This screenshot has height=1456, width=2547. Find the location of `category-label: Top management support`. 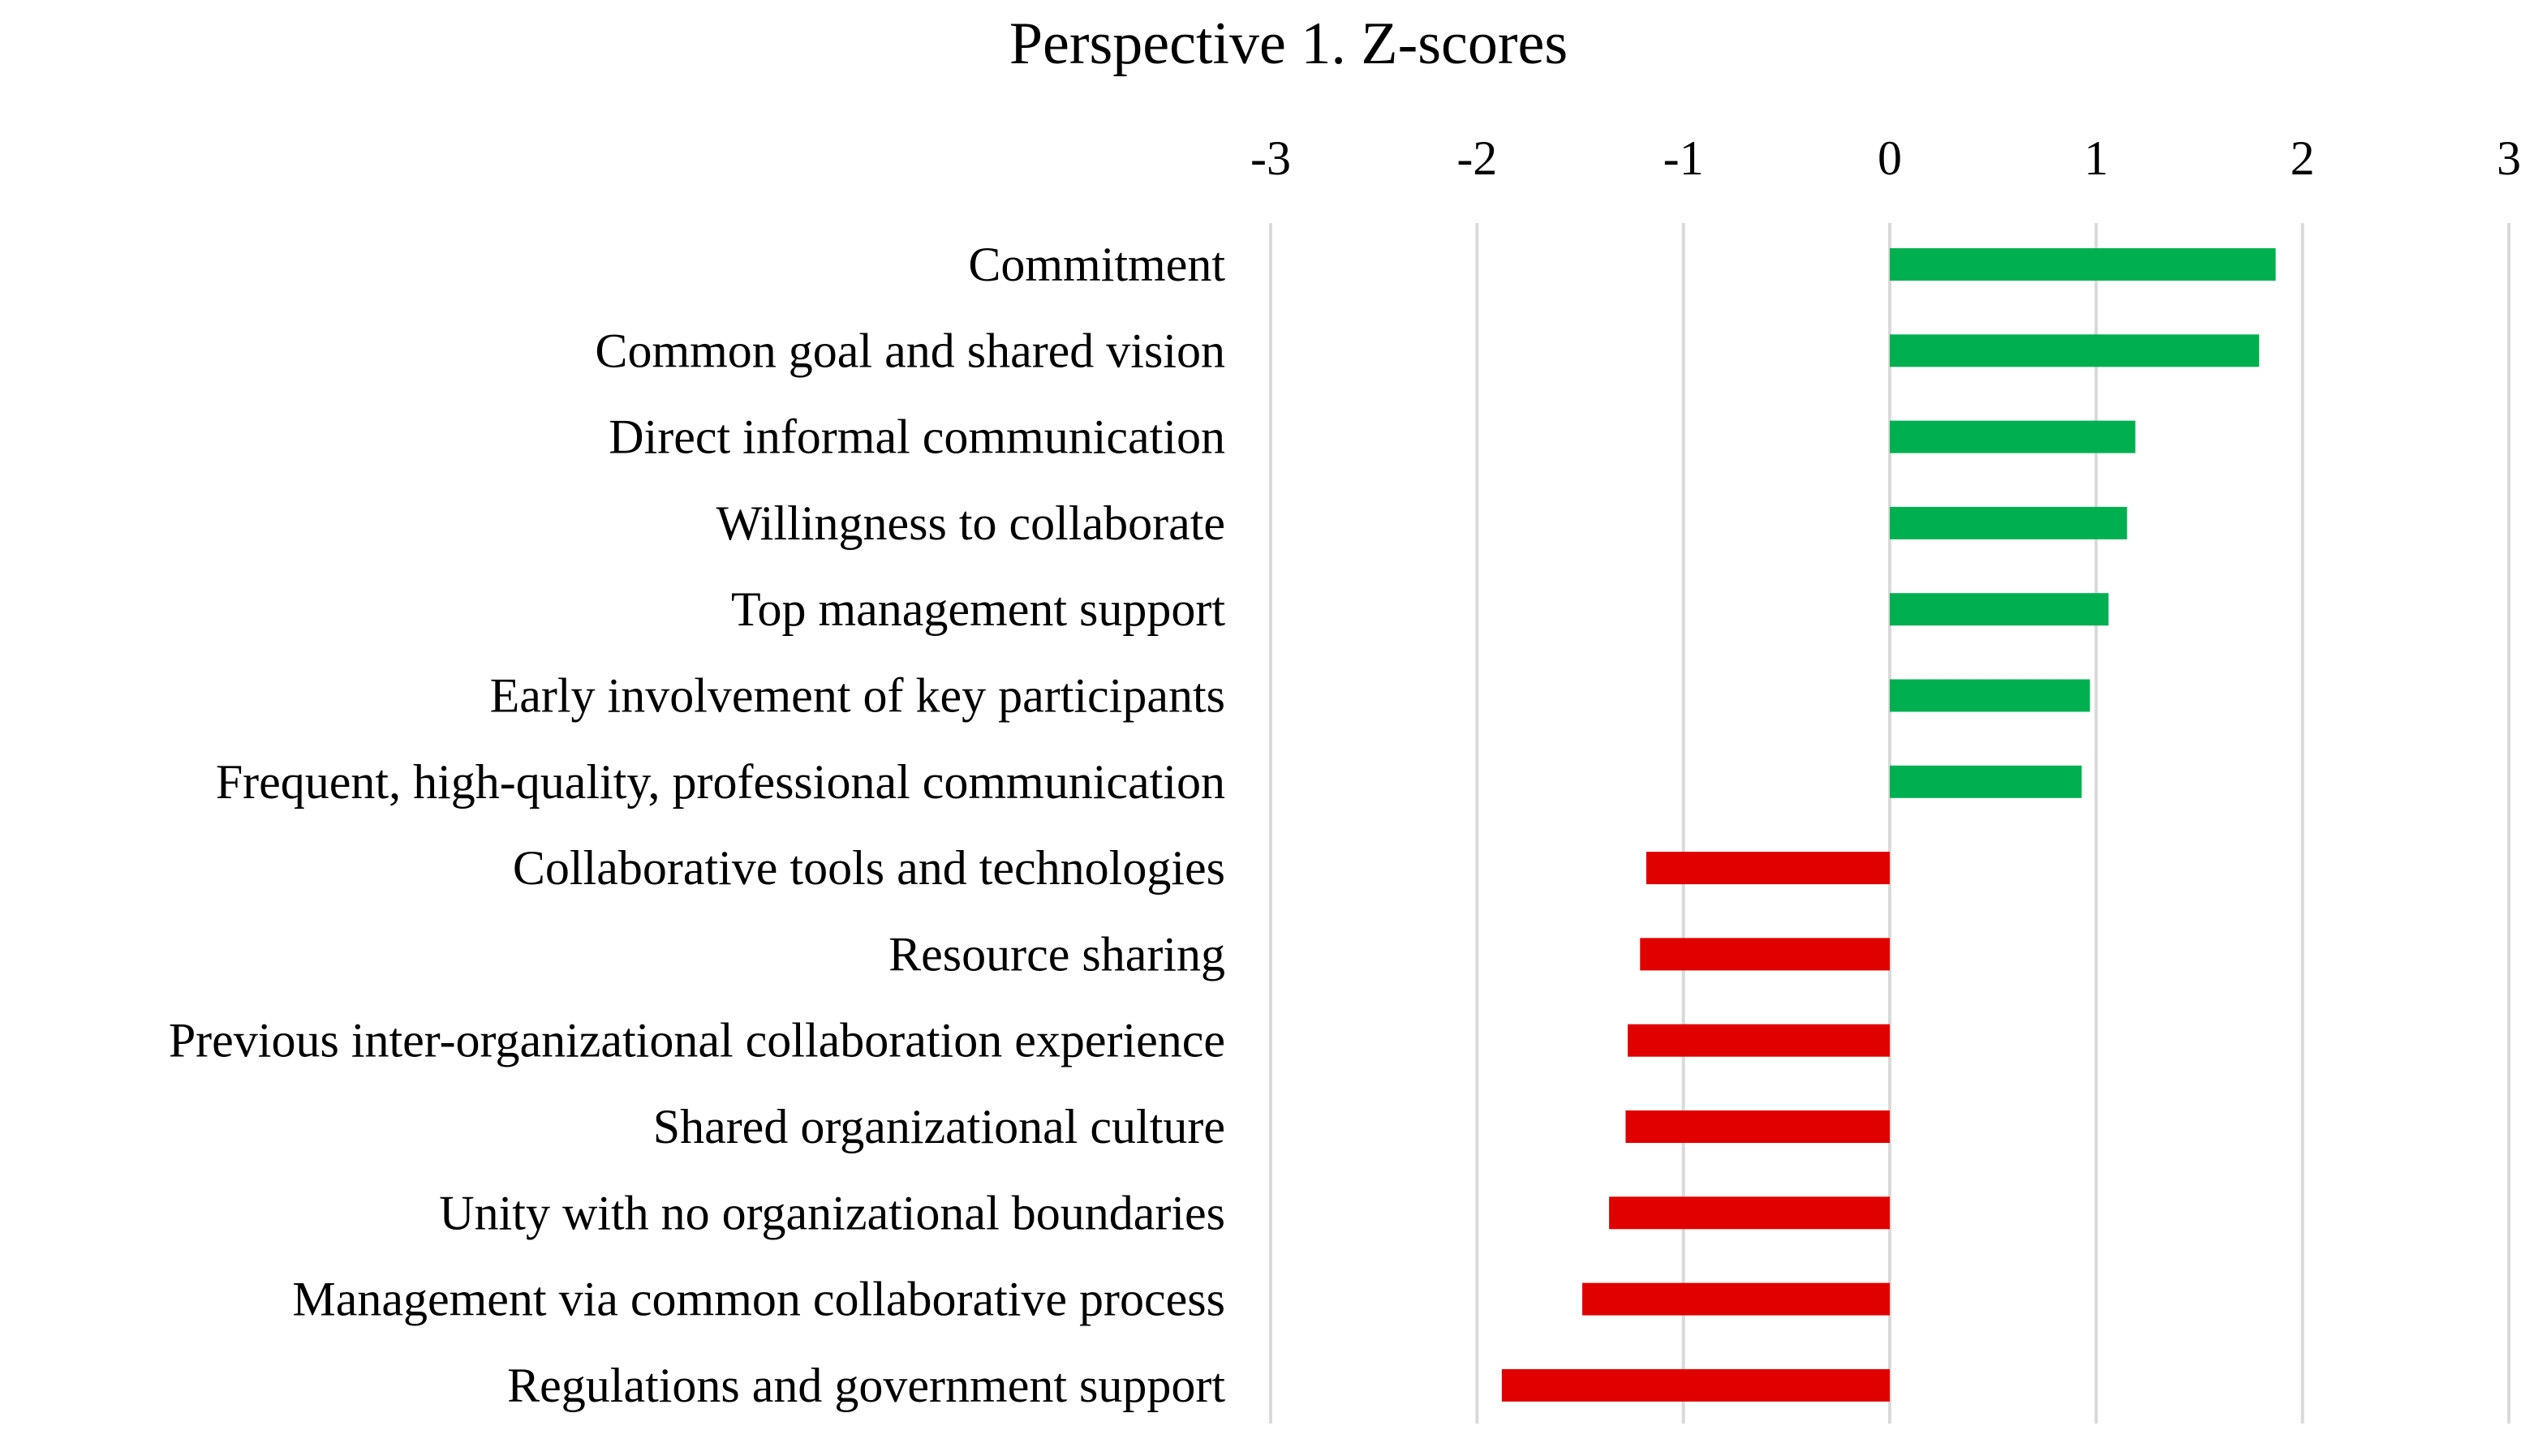

category-label: Top management support is located at coordinates (978, 609).